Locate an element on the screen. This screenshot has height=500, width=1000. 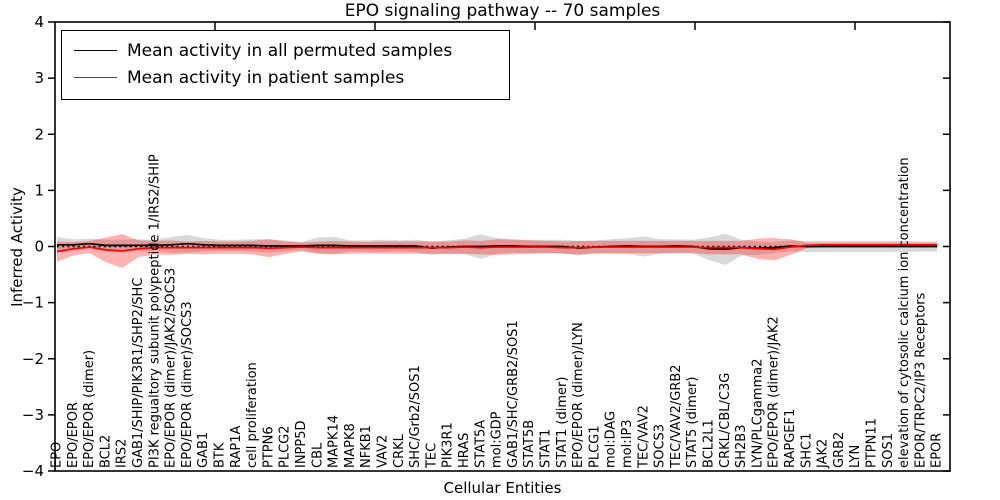
x-tick-label: EPO/EPOR (dimer)/SOCS3 is located at coordinates (187, 384).